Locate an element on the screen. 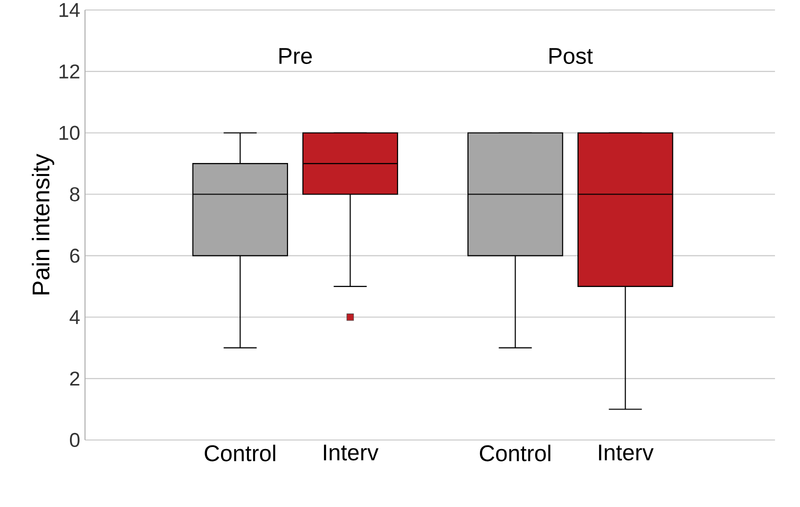  y-axis-title: Pain intensity is located at coordinates (43, 224).